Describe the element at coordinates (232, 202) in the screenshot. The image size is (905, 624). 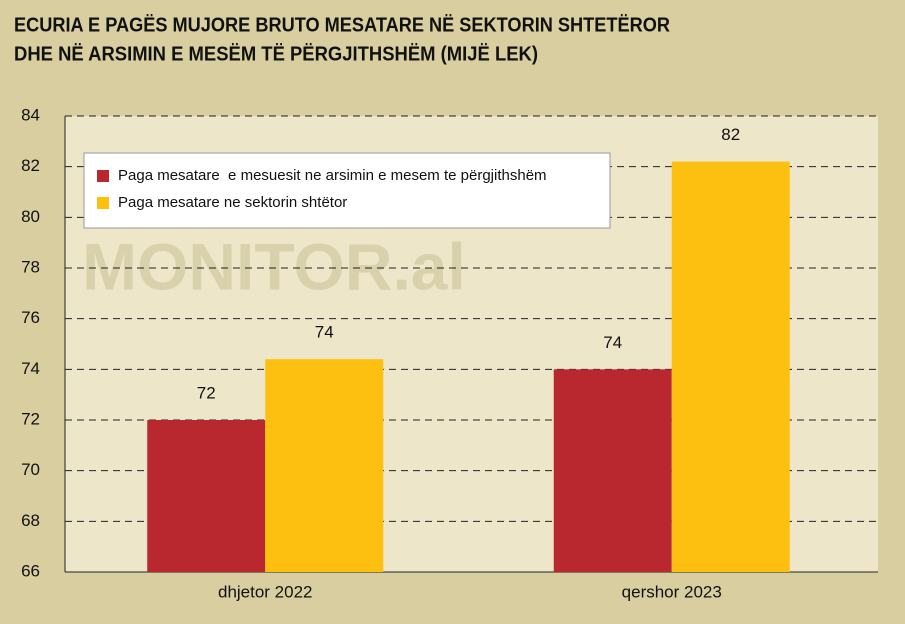
I see `legend-label: Paga mesatare ne sektorin shtëtor` at that location.